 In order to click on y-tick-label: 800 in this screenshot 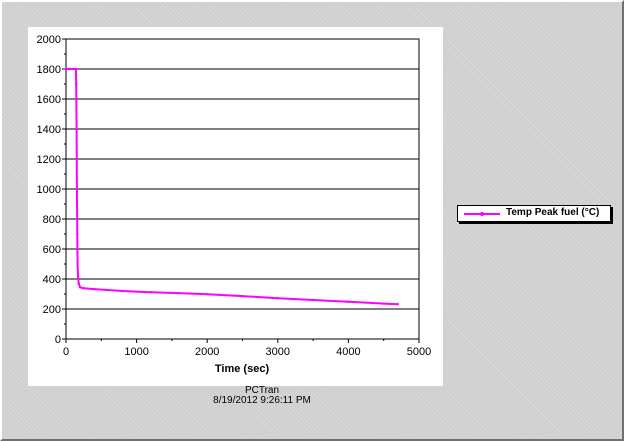, I will do `click(52, 220)`.